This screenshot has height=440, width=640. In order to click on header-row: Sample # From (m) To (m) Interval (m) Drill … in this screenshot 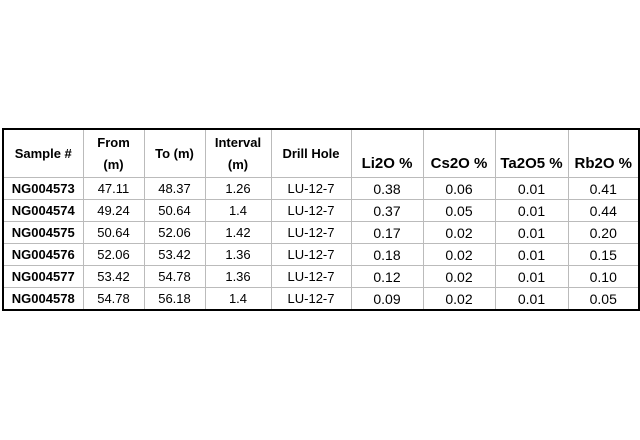, I will do `click(321, 153)`.